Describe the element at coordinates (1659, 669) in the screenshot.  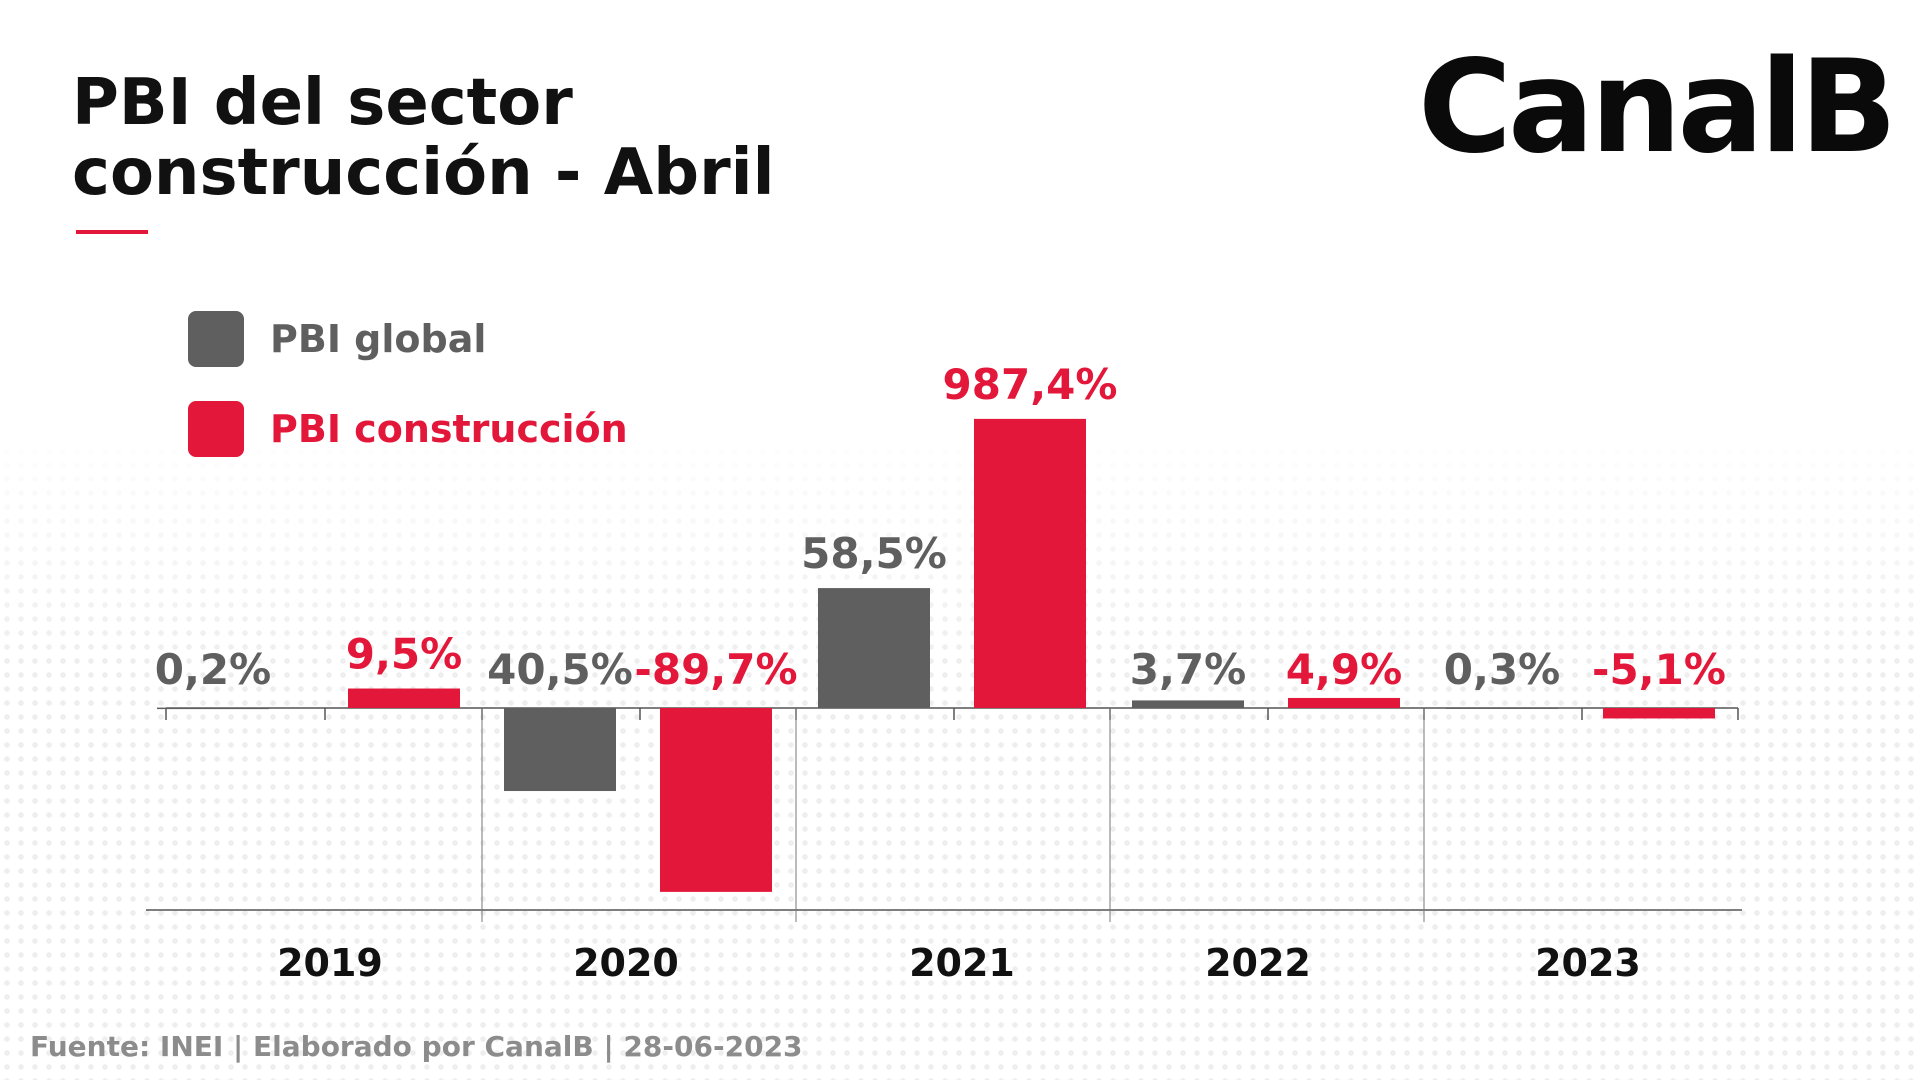
I see `data-label-pbi-construccion-2023: -5,1%` at that location.